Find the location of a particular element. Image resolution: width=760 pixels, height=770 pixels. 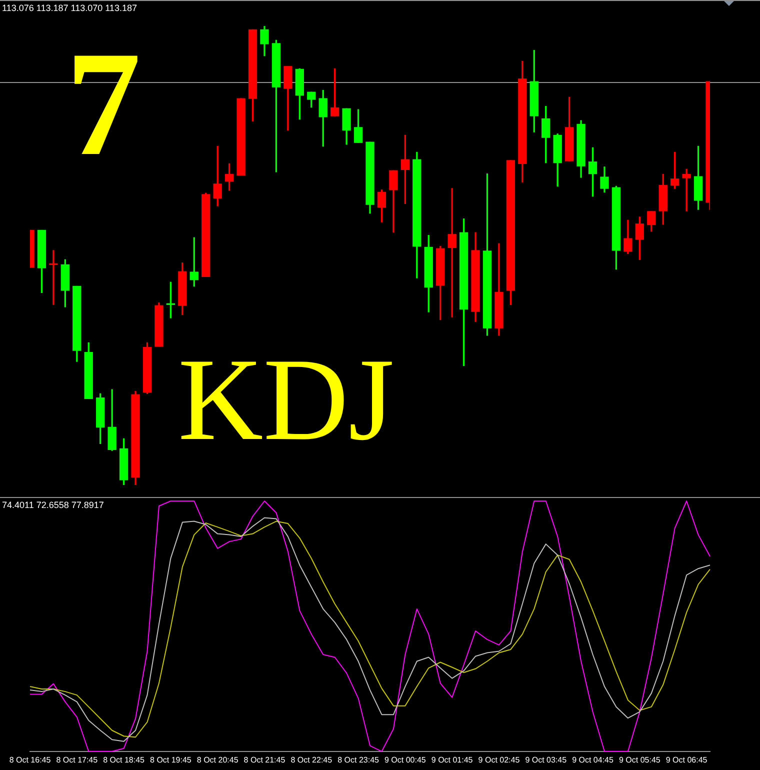

x-tick-label: 9 Oct 01:45 is located at coordinates (452, 759).